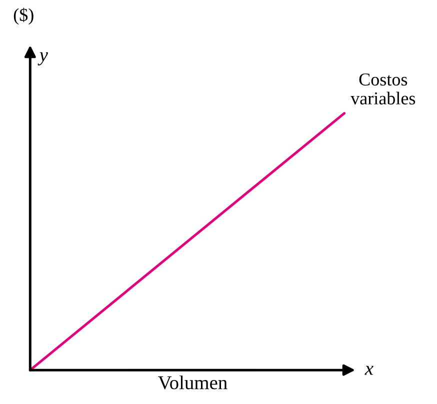 The width and height of the screenshot is (437, 404). Describe the element at coordinates (193, 383) in the screenshot. I see `x-axis-title: Volumen` at that location.